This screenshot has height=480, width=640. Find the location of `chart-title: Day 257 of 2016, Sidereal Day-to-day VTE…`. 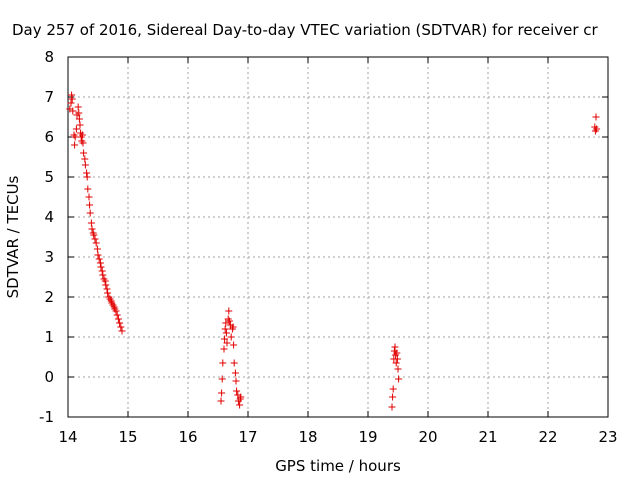

chart-title: Day 257 of 2016, Sidereal Day-to-day VTE… is located at coordinates (305, 30).